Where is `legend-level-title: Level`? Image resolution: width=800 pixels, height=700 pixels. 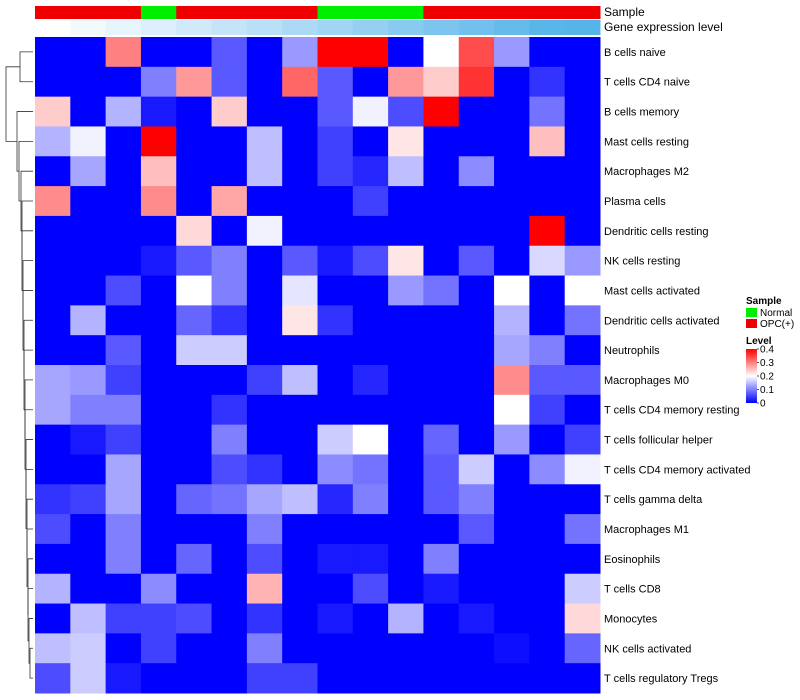 legend-level-title: Level is located at coordinates (759, 341).